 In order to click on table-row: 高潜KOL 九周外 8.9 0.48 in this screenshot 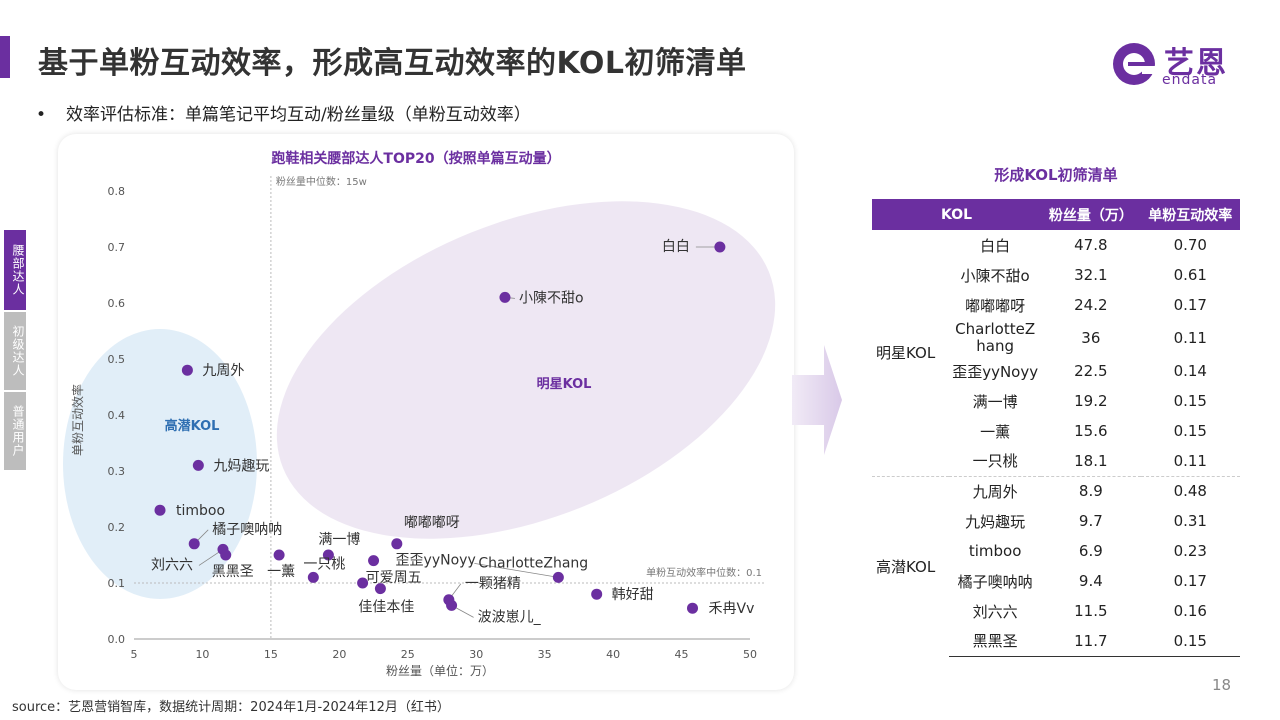, I will do `click(1056, 565)`.